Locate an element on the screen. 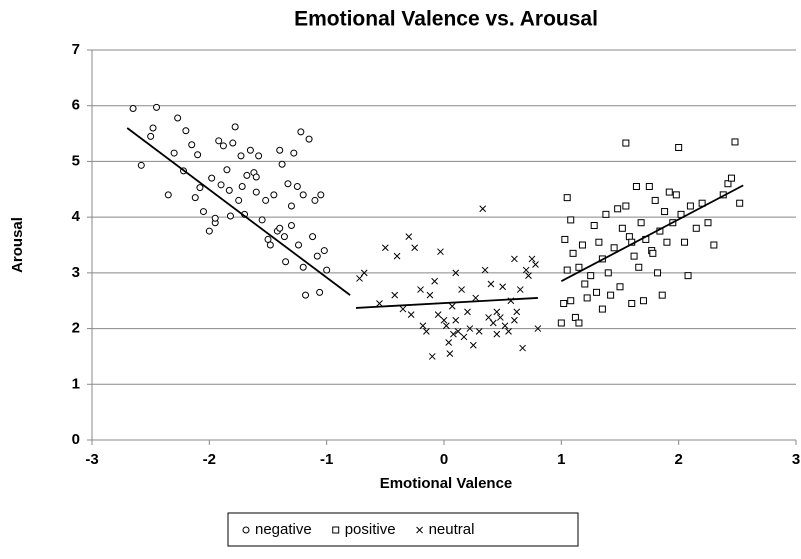 The height and width of the screenshot is (559, 801). legend-label: positive is located at coordinates (370, 529).